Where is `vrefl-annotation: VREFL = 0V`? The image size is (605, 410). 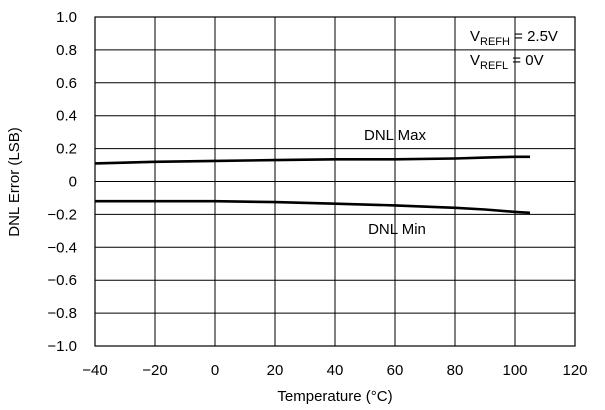 vrefl-annotation: VREFL = 0V is located at coordinates (507, 62).